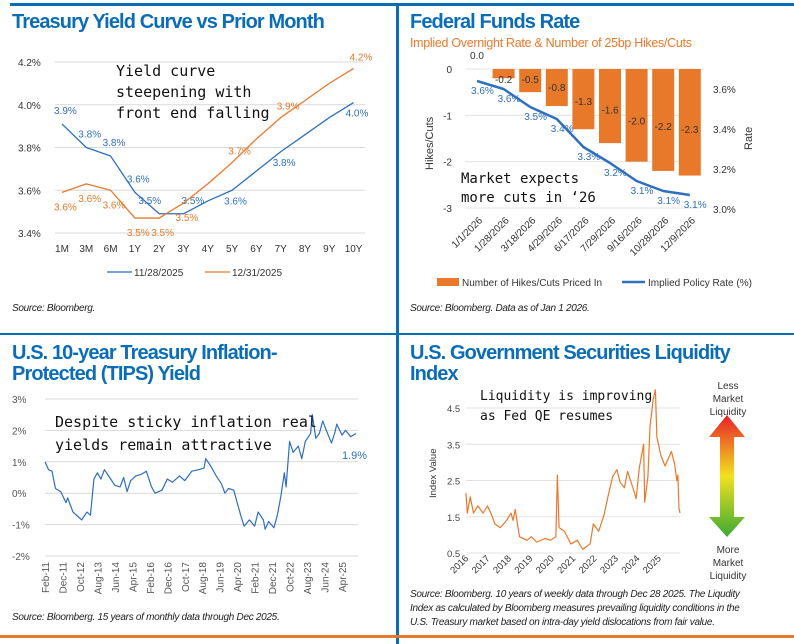 This screenshot has height=644, width=794. Describe the element at coordinates (453, 409) in the screenshot. I see `y-tick-label: 4.5` at that location.